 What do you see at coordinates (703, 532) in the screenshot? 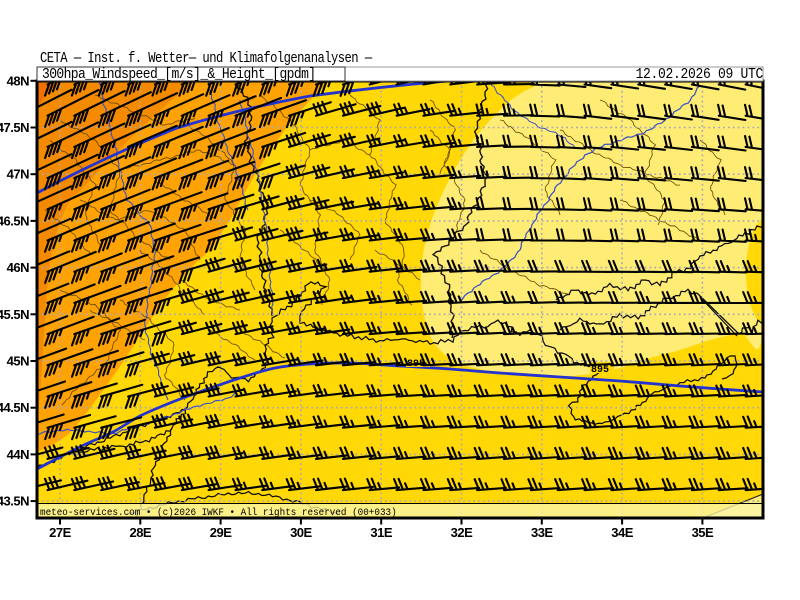
I see `svg-text: 35E` at bounding box center [703, 532].